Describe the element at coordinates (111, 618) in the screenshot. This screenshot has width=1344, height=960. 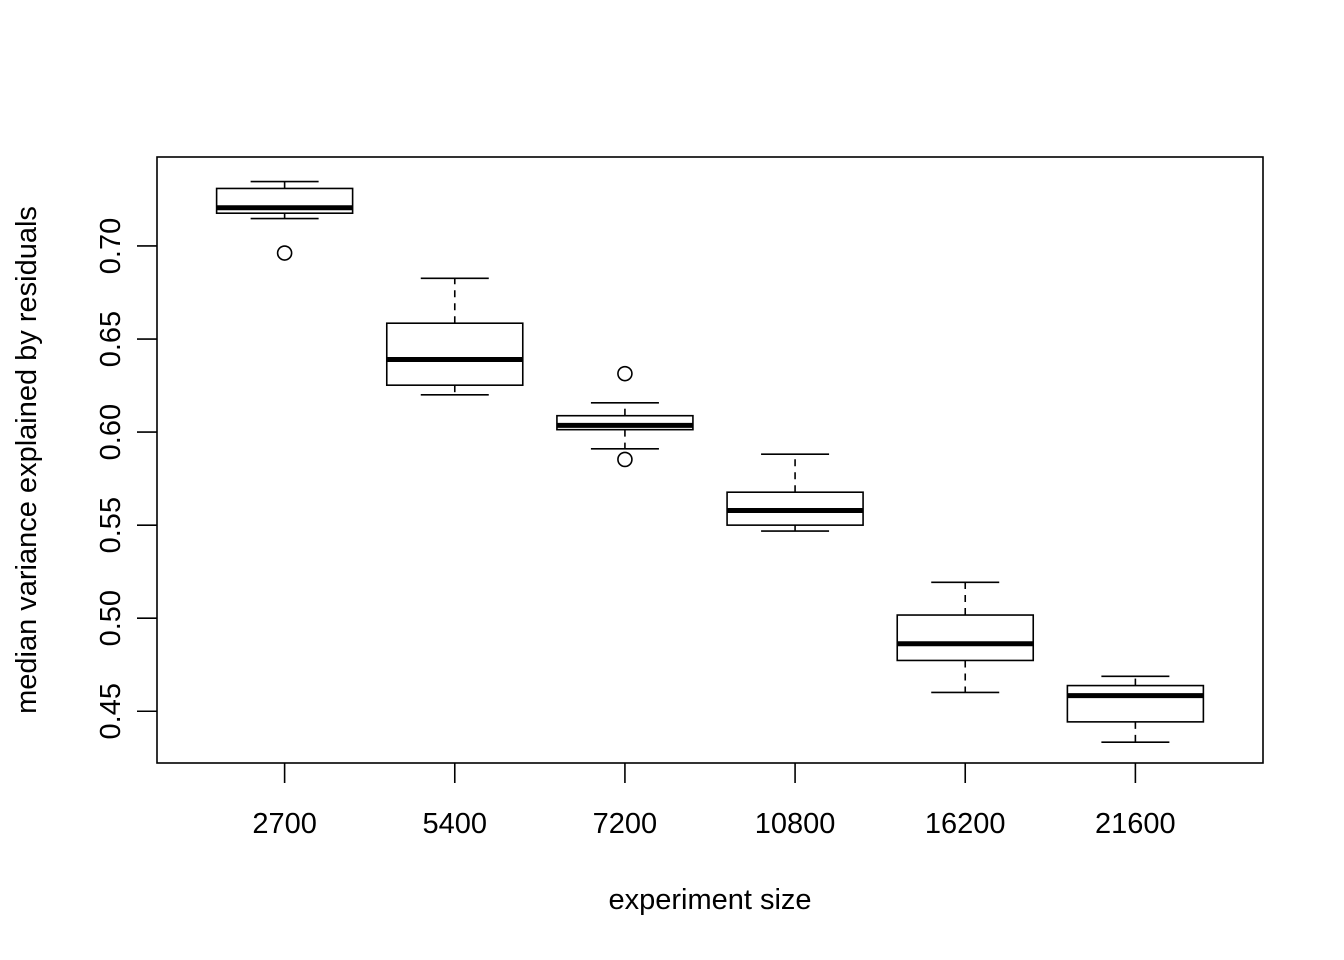
I see `y-tick-label: 0.50` at that location.